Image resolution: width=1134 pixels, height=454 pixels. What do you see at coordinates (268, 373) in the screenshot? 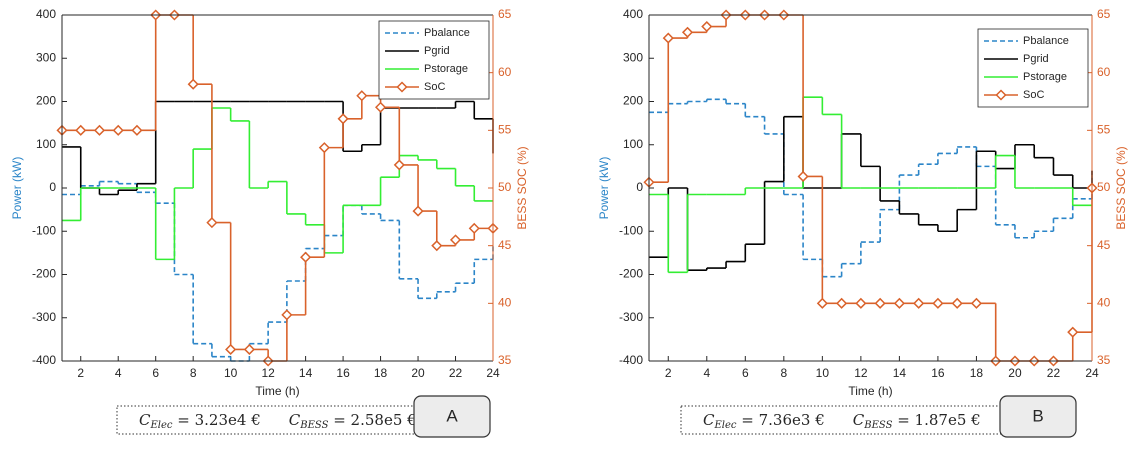
I see `x-tick-label: 12` at bounding box center [268, 373].